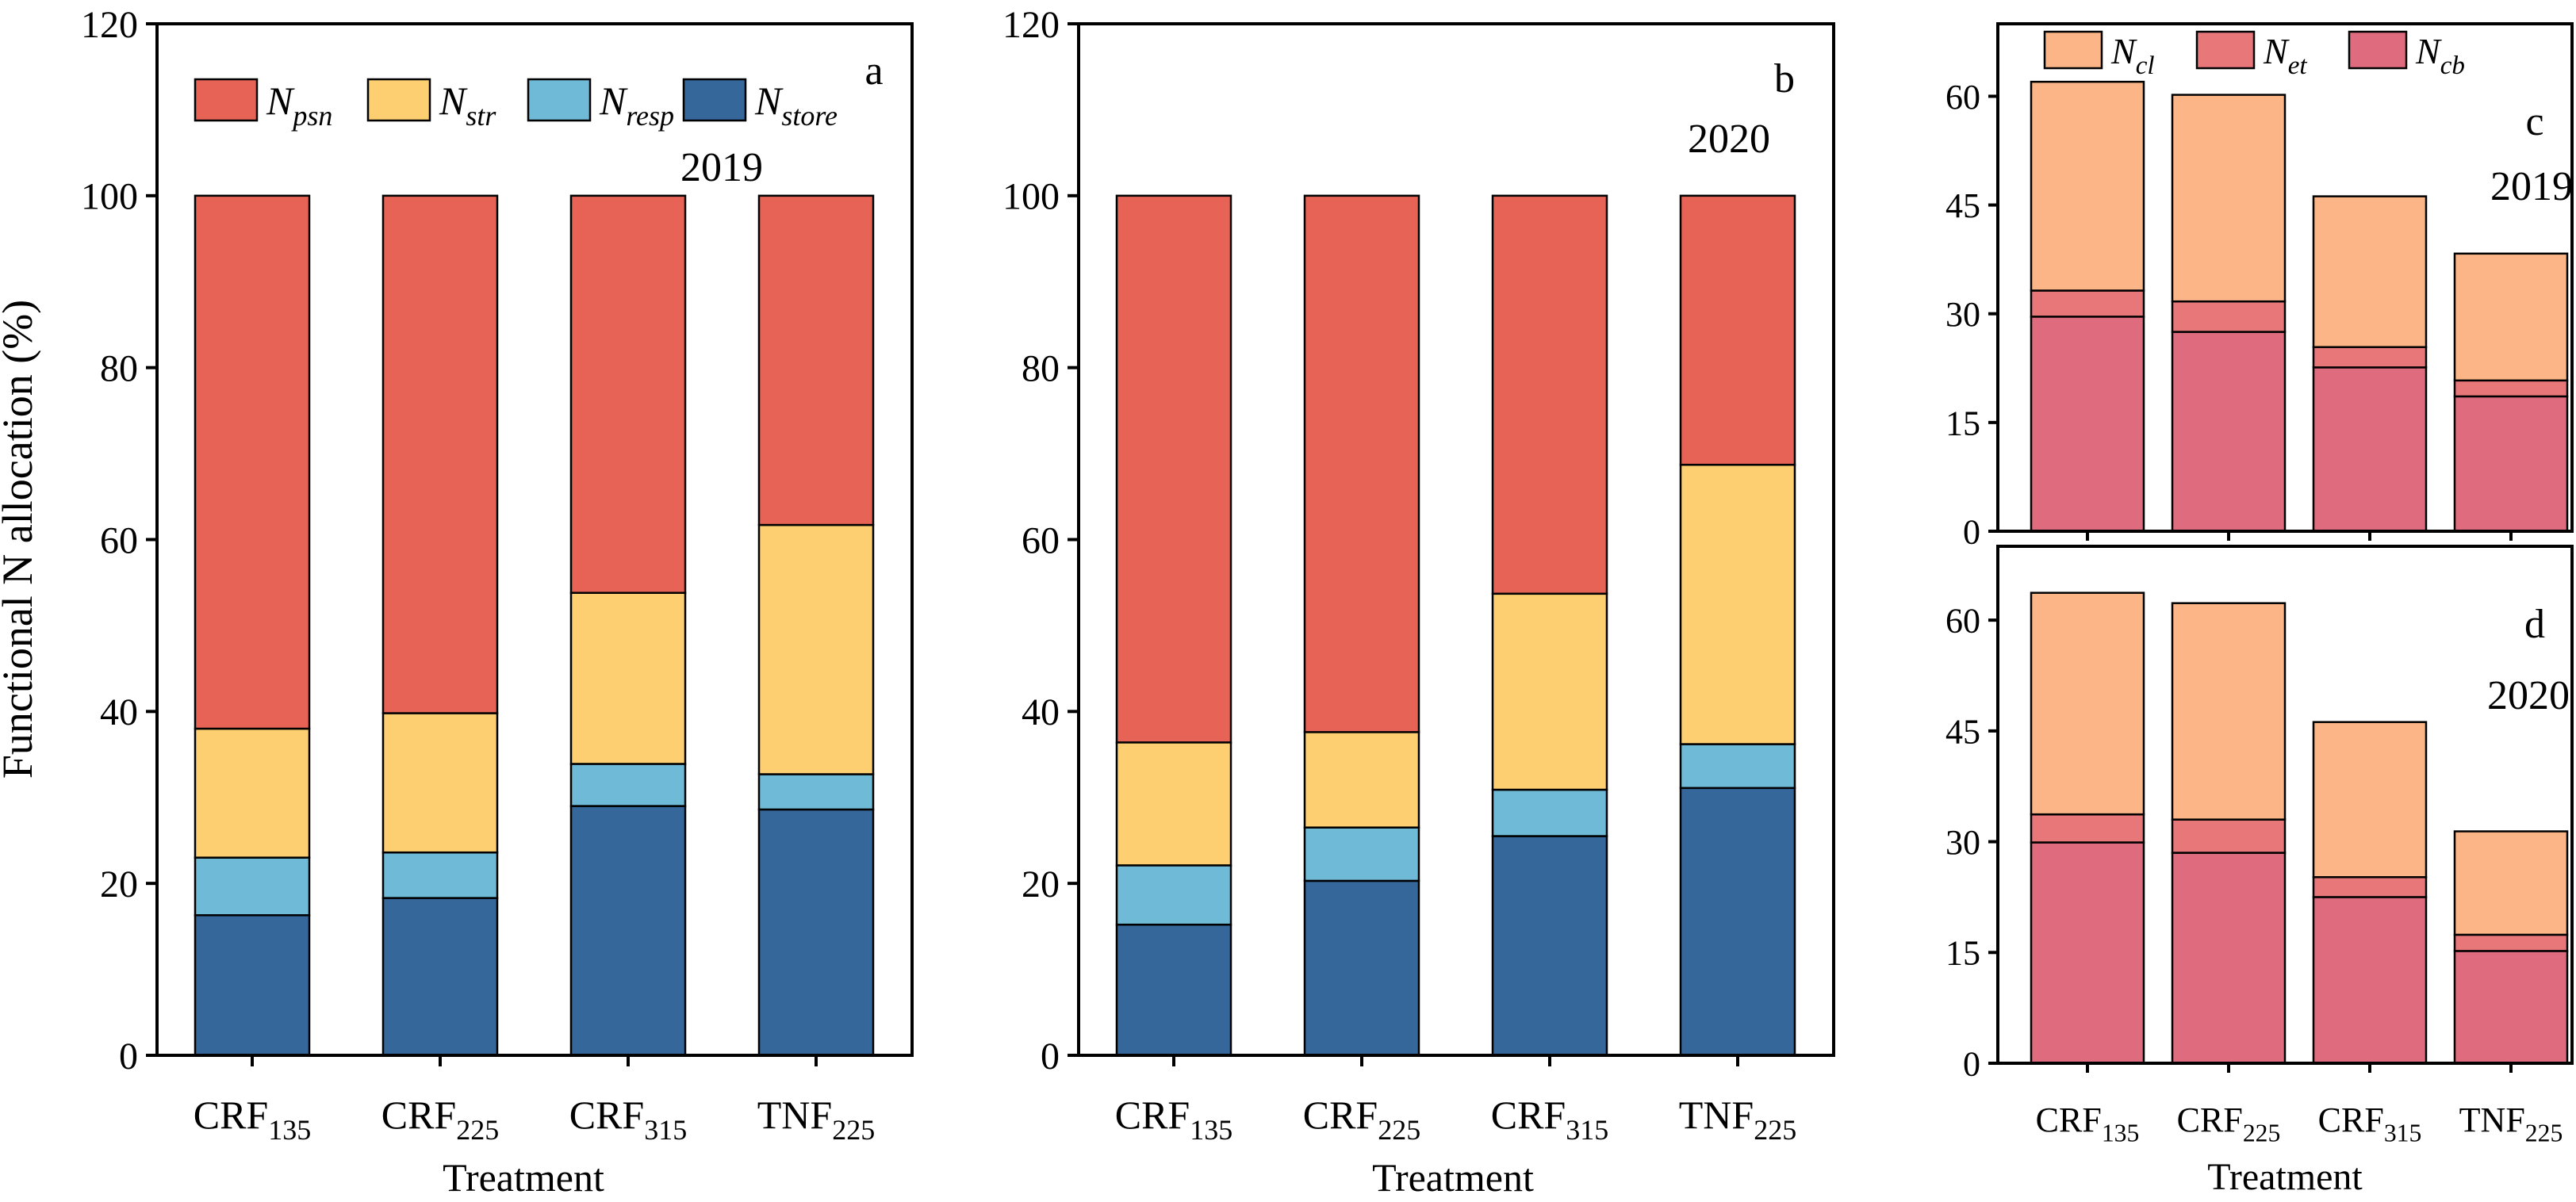 Image resolution: width=2576 pixels, height=1202 pixels. I want to click on legend-swatch-et, so click(2225, 50).